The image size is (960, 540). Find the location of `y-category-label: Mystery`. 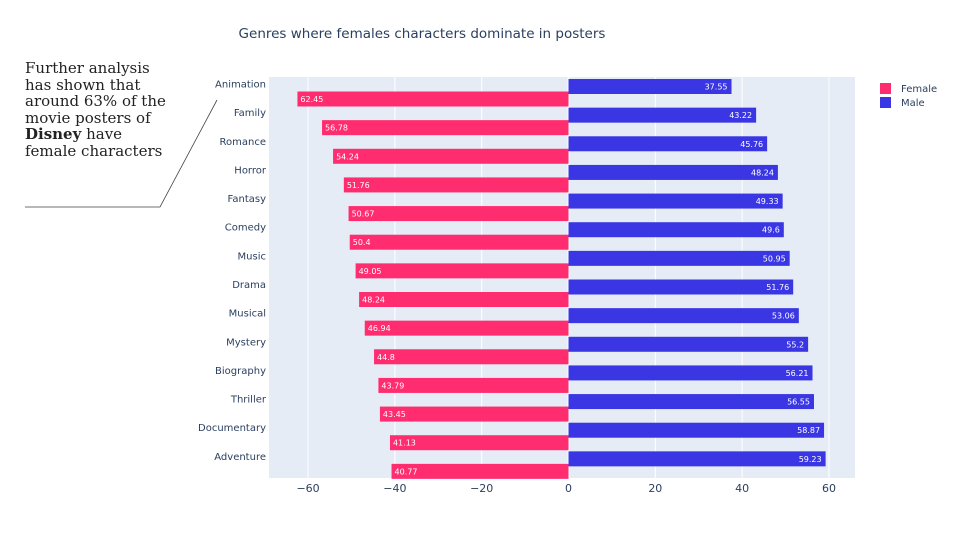

y-category-label: Mystery is located at coordinates (246, 342).